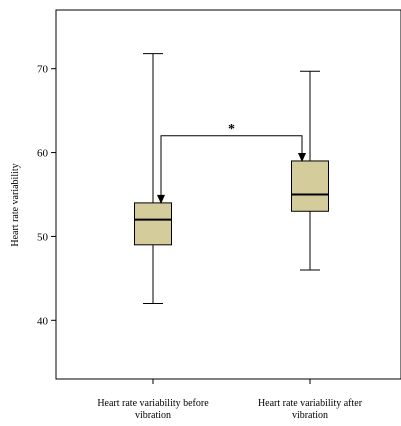 This screenshot has width=401, height=426. I want to click on y-tick-label-50: 50, so click(43, 237).